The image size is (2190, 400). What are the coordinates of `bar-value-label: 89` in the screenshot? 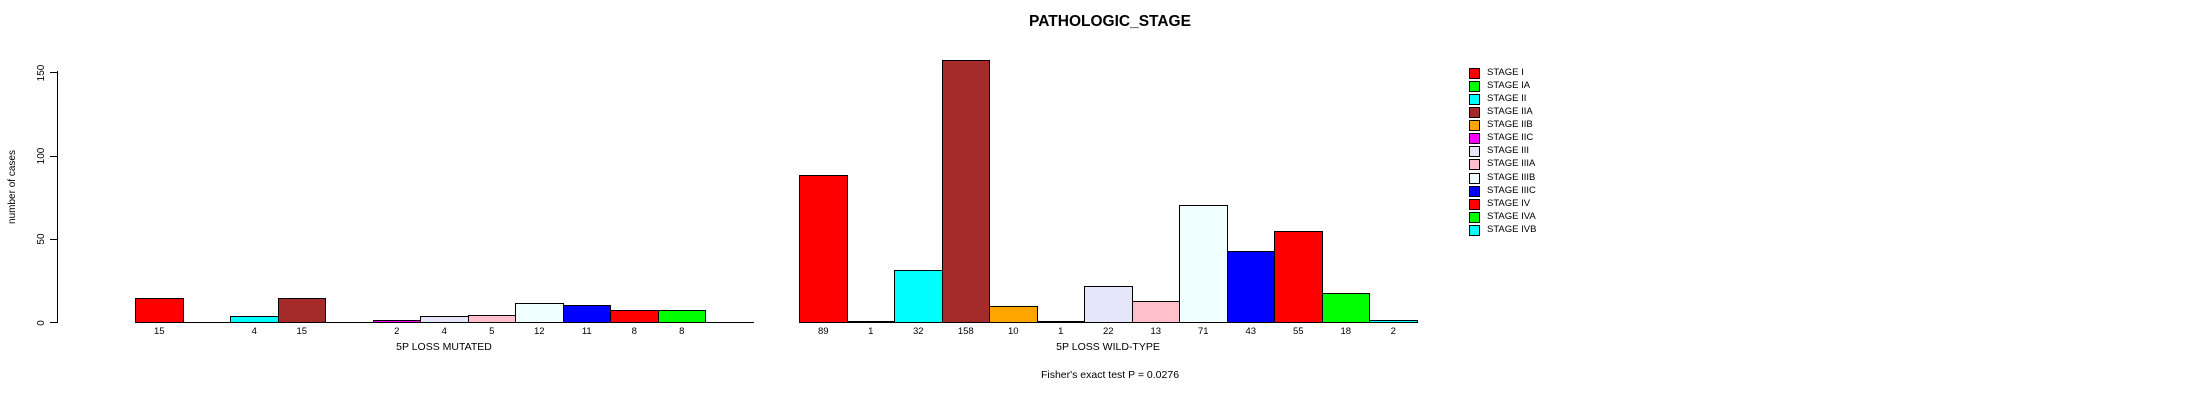 It's located at (823, 331).